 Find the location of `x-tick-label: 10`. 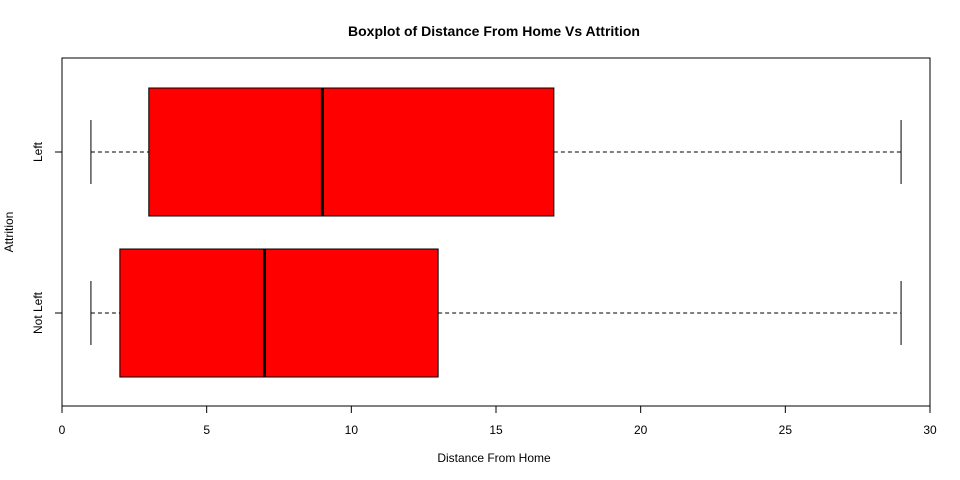

x-tick-label: 10 is located at coordinates (352, 430).